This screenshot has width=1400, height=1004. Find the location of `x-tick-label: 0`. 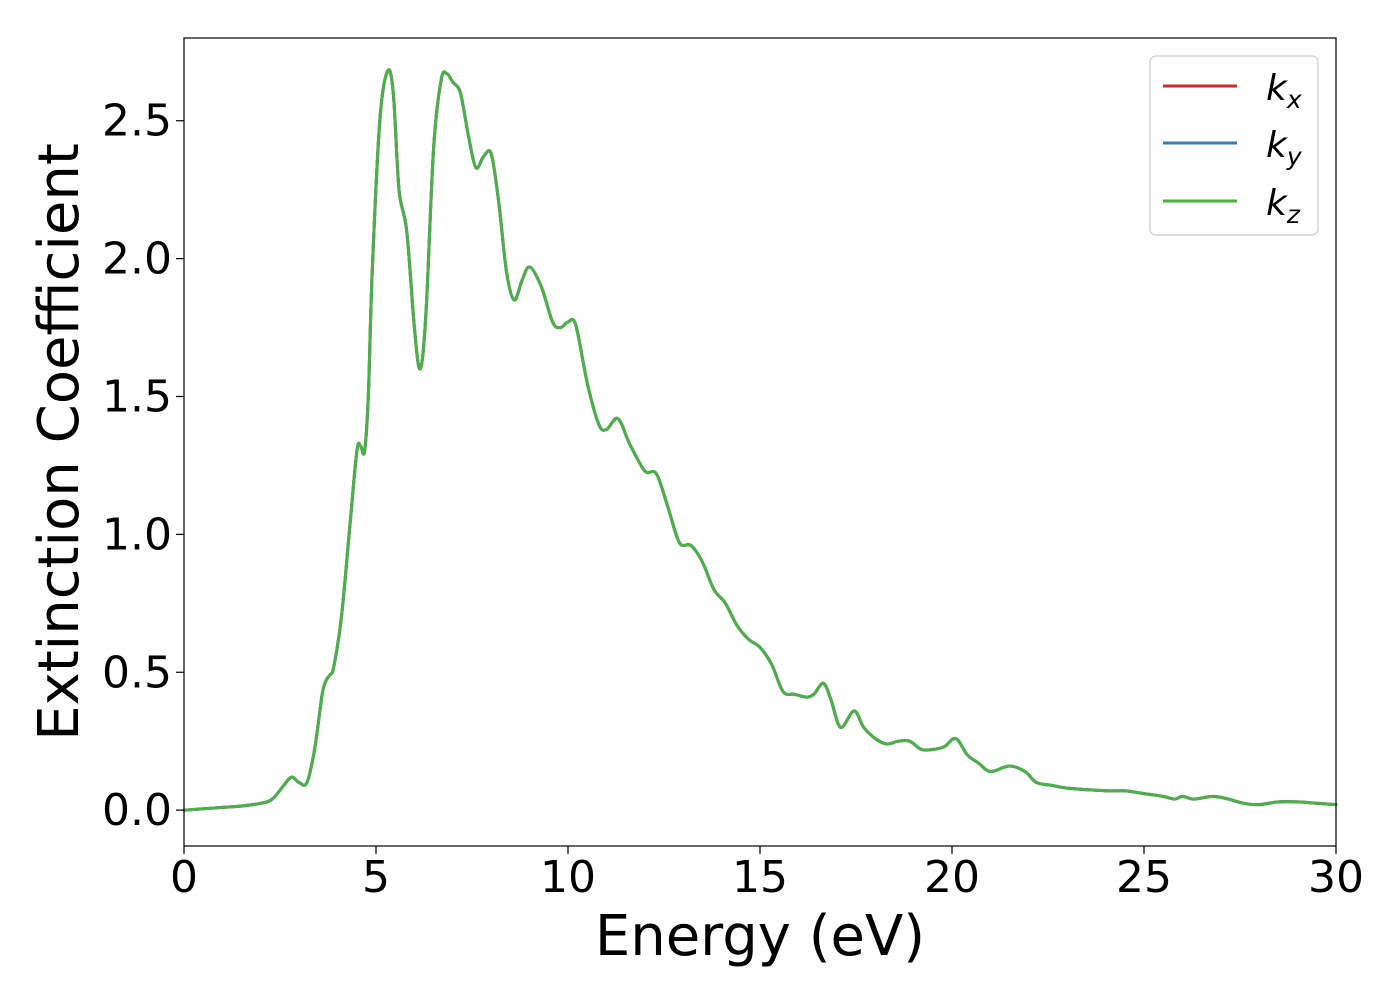

x-tick-label: 0 is located at coordinates (184, 877).